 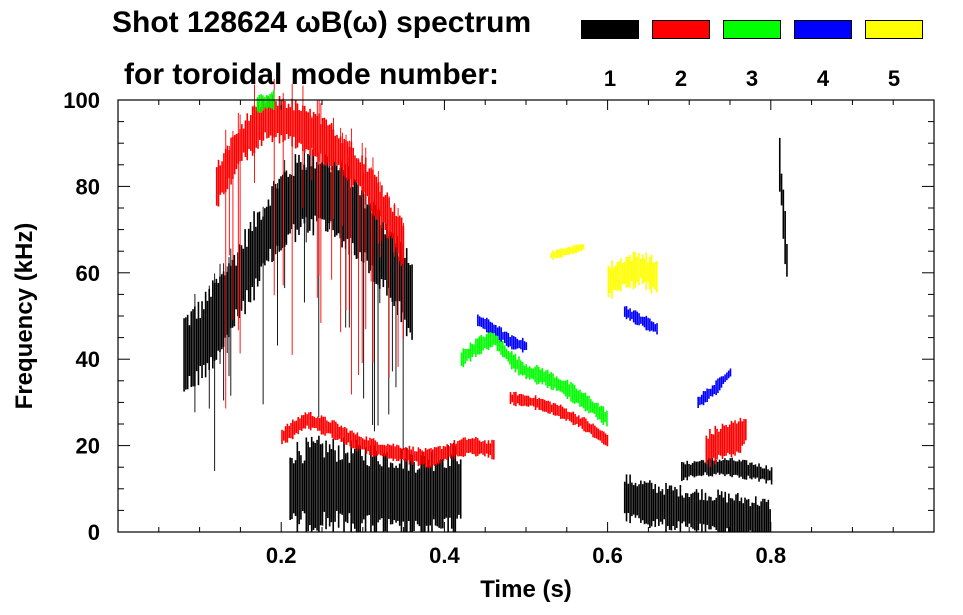 I want to click on legend-label-n3: 3, so click(x=752, y=78).